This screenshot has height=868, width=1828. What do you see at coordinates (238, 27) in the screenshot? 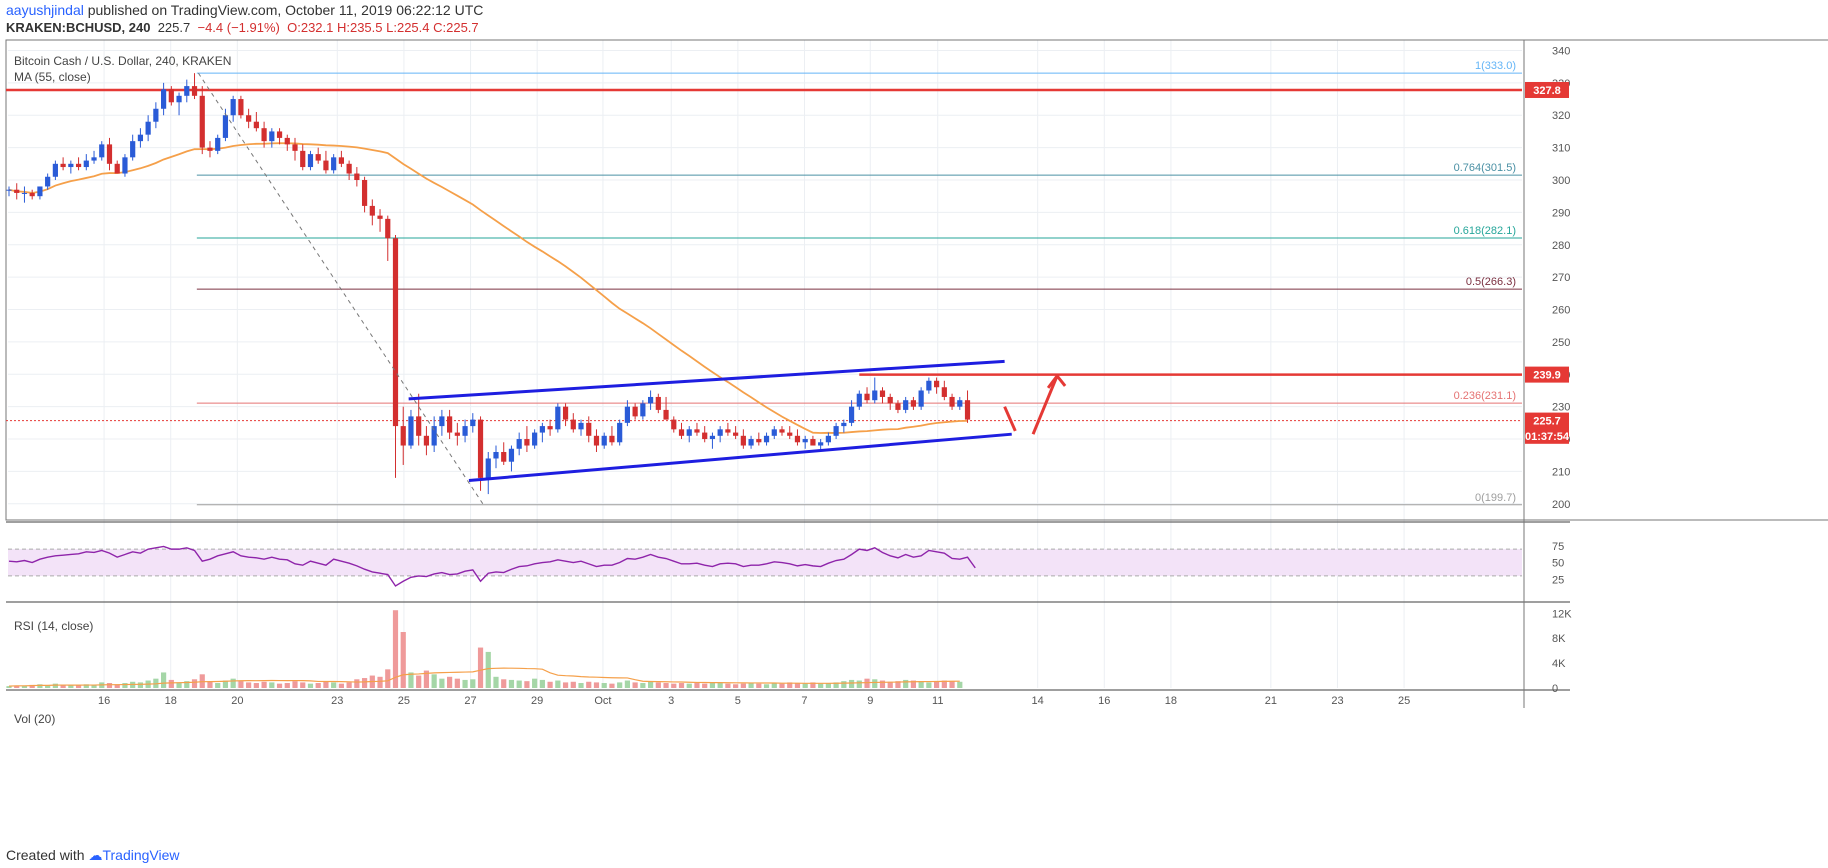
I see `price-change: −4.4 (−1.91%)` at bounding box center [238, 27].